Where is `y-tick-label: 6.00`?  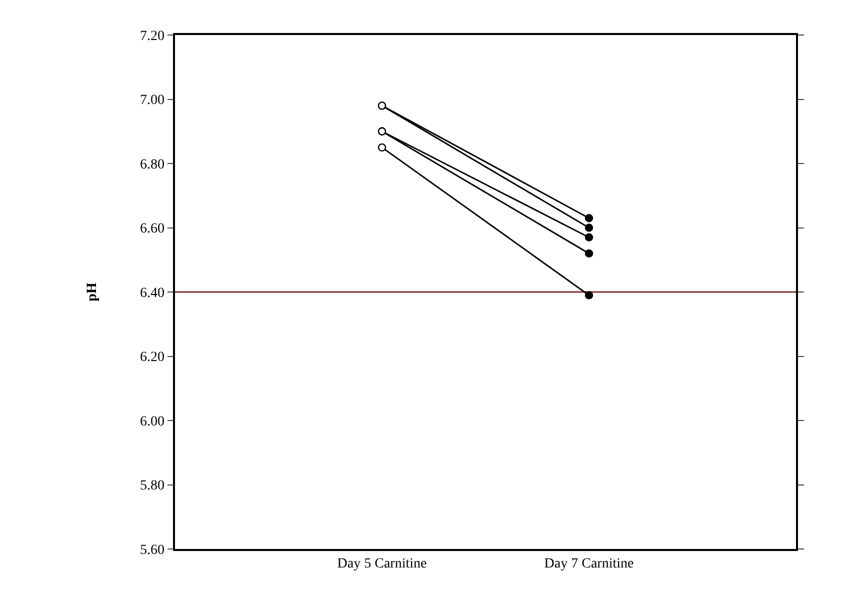 y-tick-label: 6.00 is located at coordinates (152, 422).